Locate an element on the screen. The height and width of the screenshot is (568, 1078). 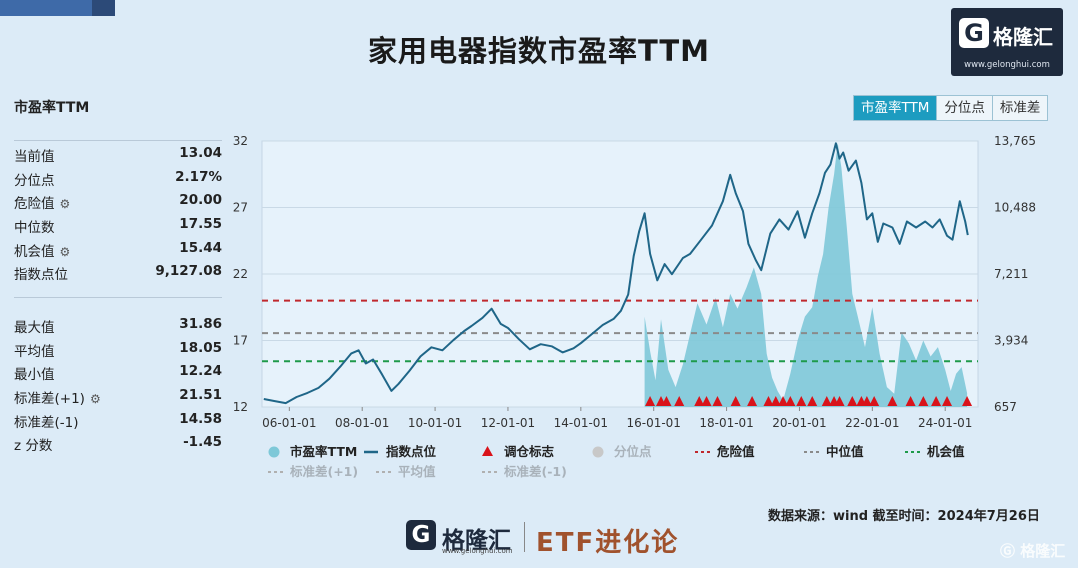
stat-value: 15.44 is located at coordinates (200, 247).